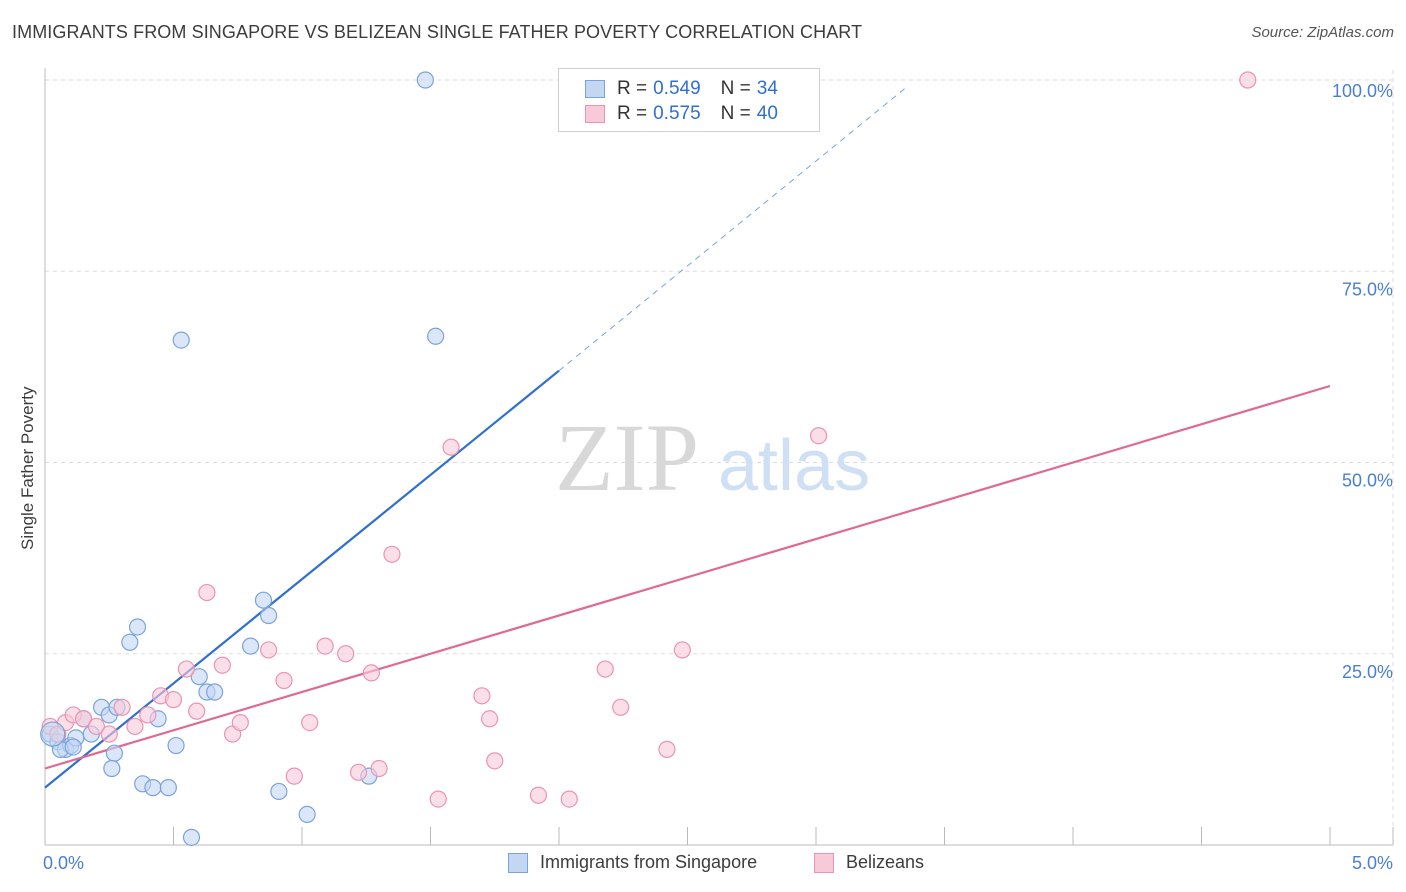 Image resolution: width=1406 pixels, height=892 pixels. Describe the element at coordinates (885, 862) in the screenshot. I see `bottom-legend-label-belizeans: Belizeans` at that location.